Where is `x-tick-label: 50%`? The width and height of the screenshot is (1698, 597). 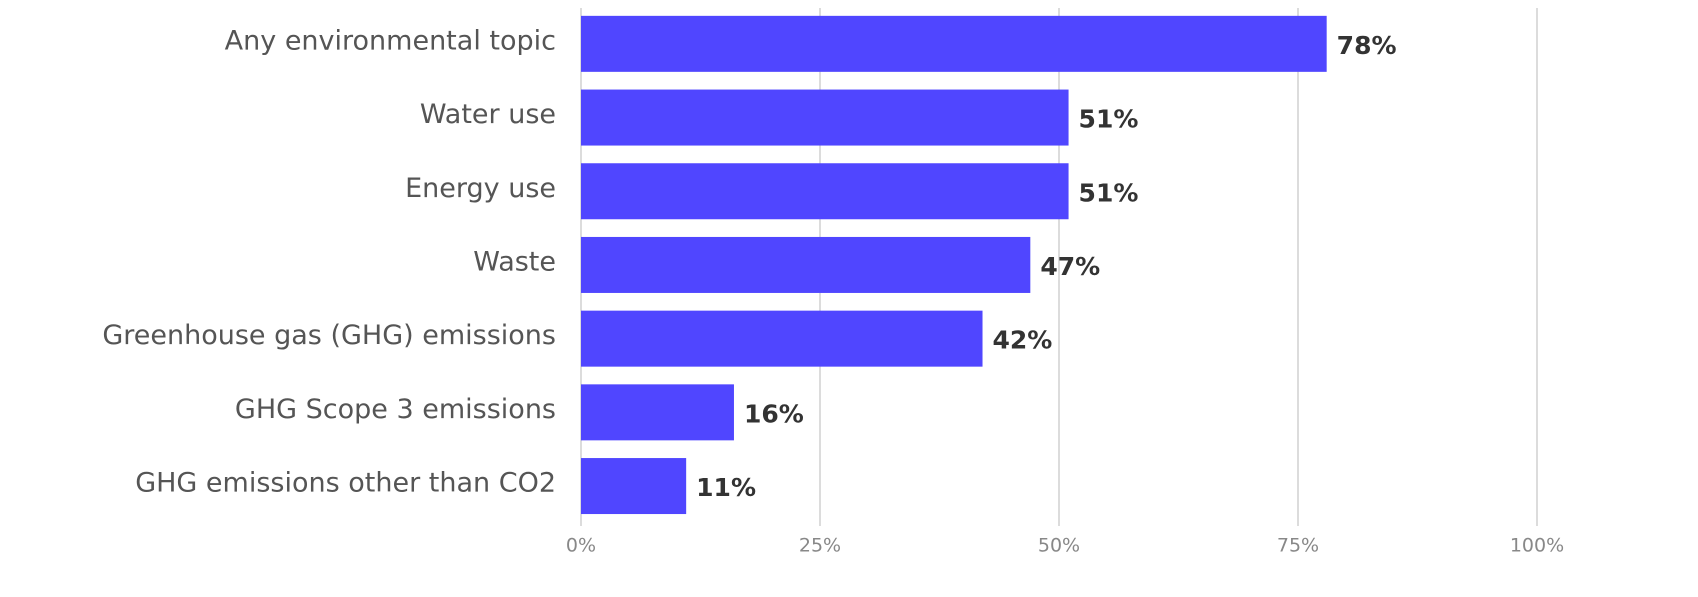 x-tick-label: 50% is located at coordinates (1059, 546).